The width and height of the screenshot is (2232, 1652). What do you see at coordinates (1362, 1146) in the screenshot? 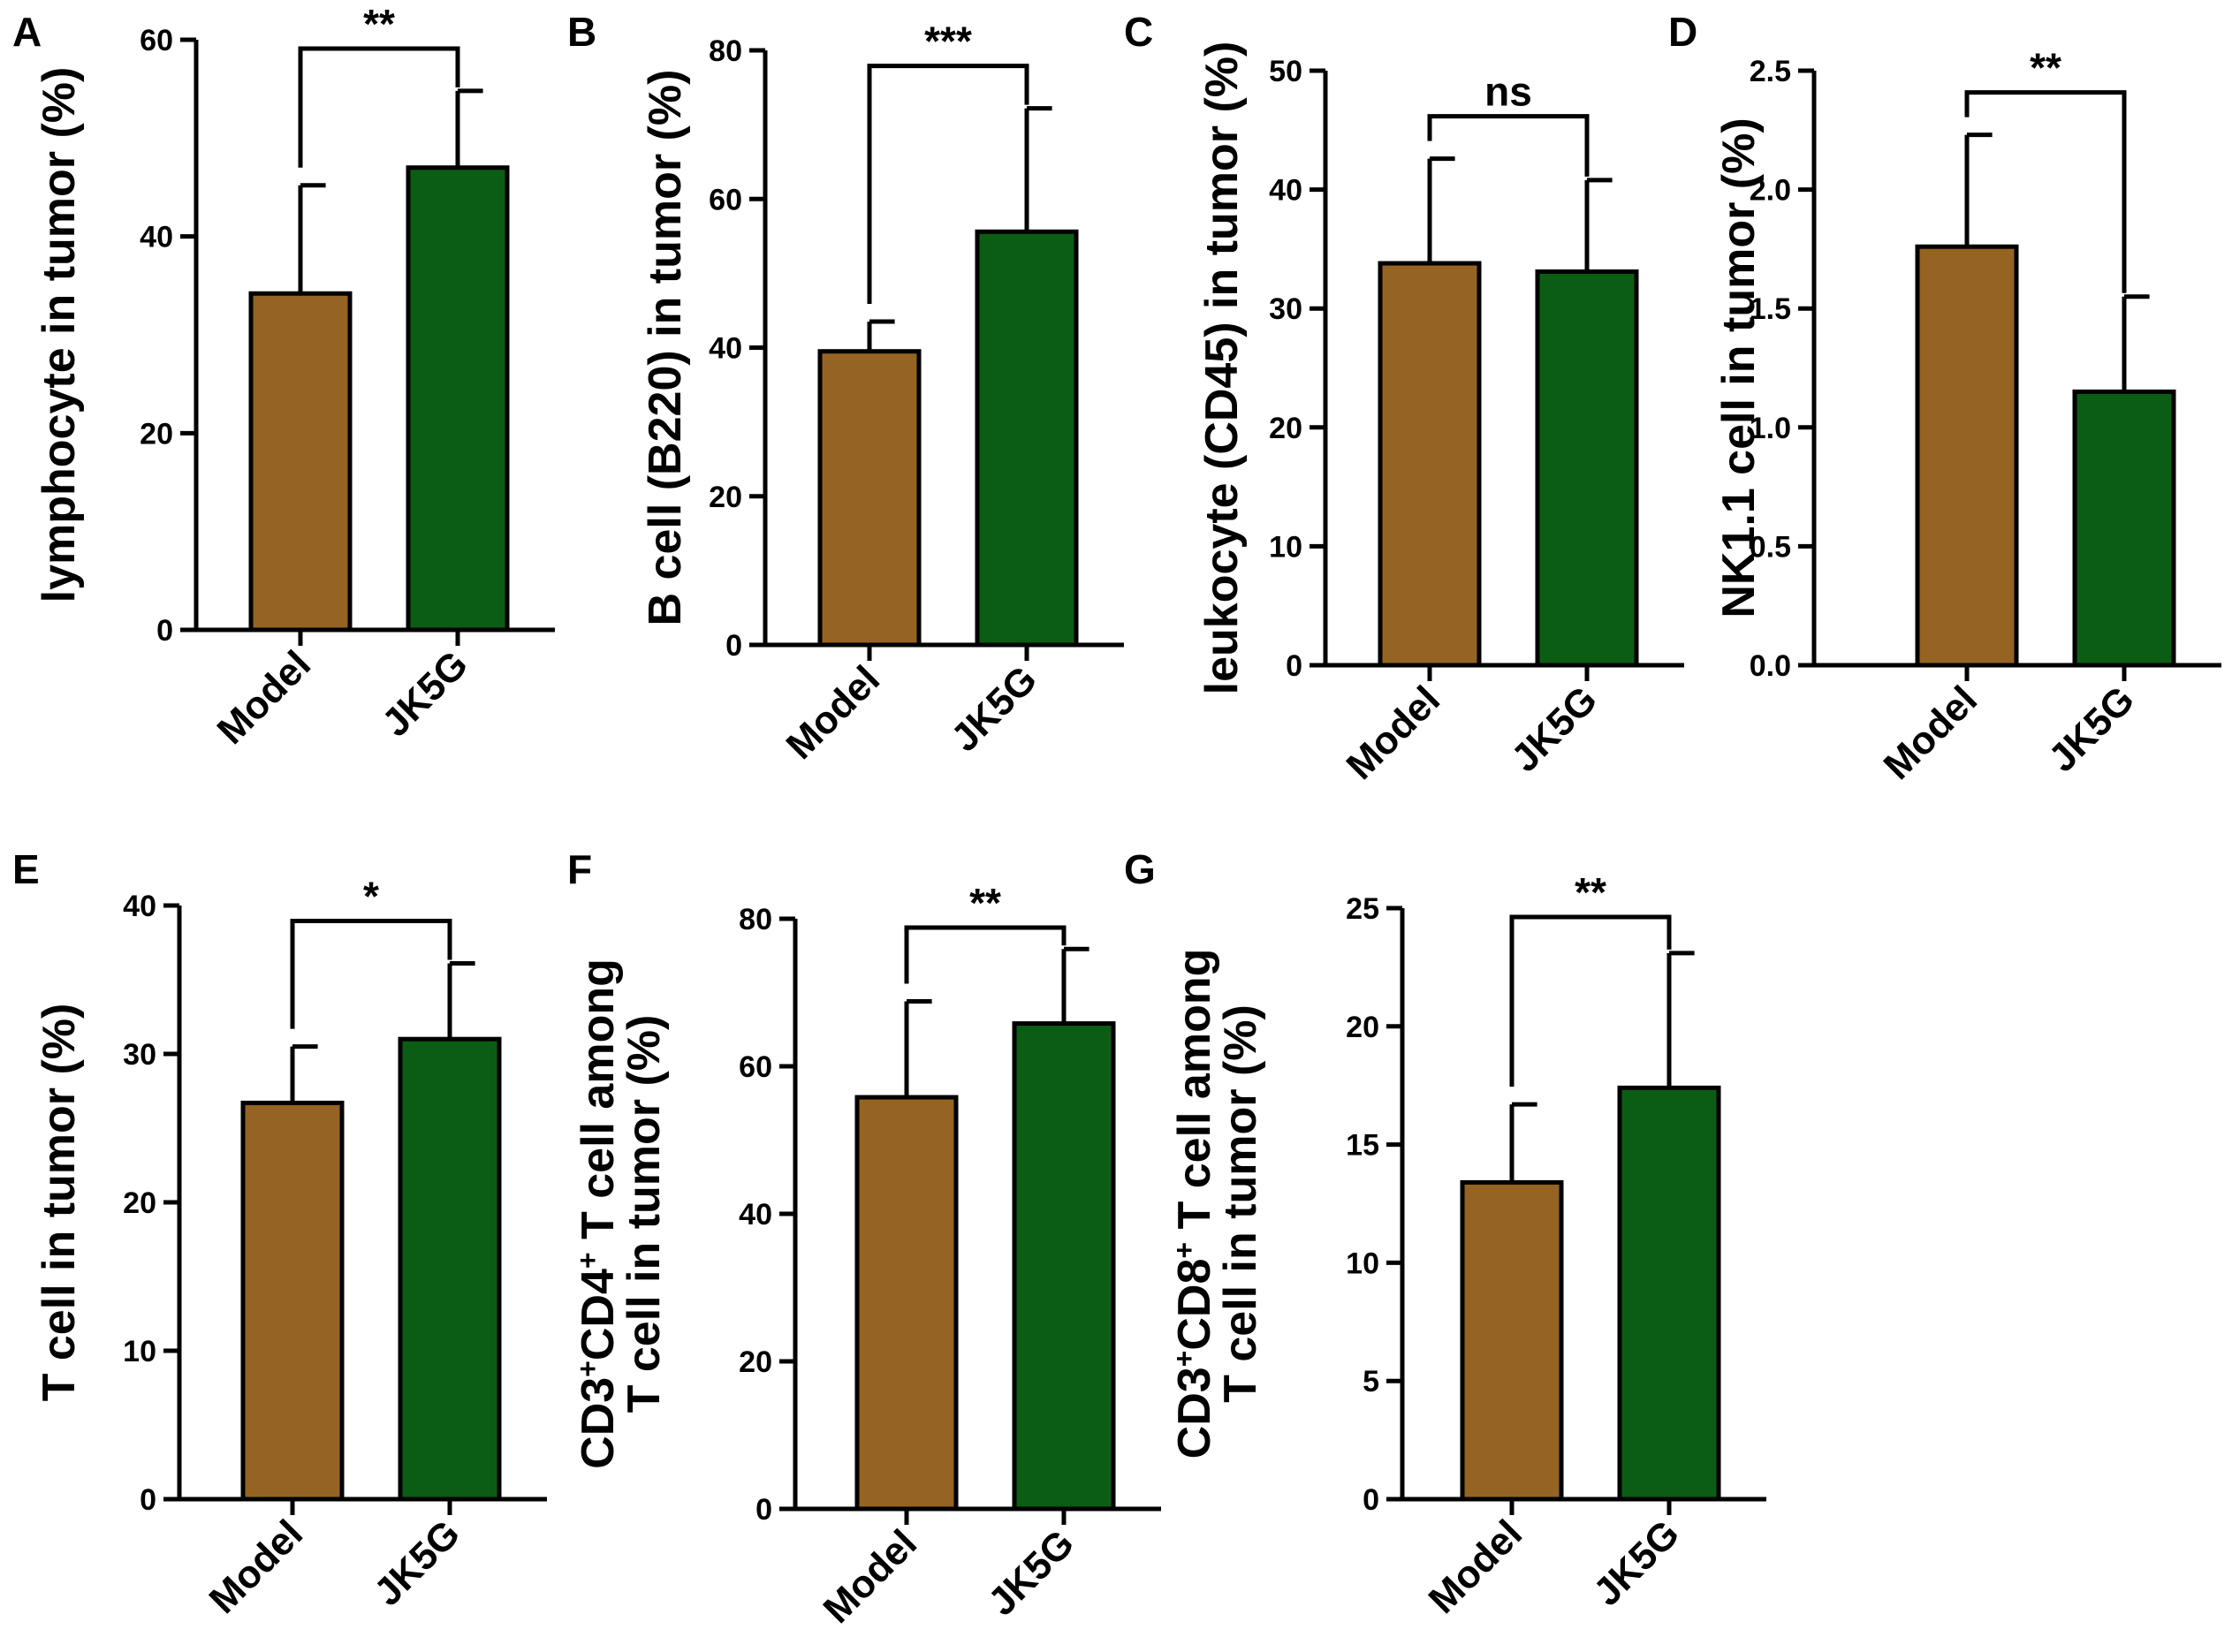
I see `y-tick-label: 15` at bounding box center [1362, 1146].